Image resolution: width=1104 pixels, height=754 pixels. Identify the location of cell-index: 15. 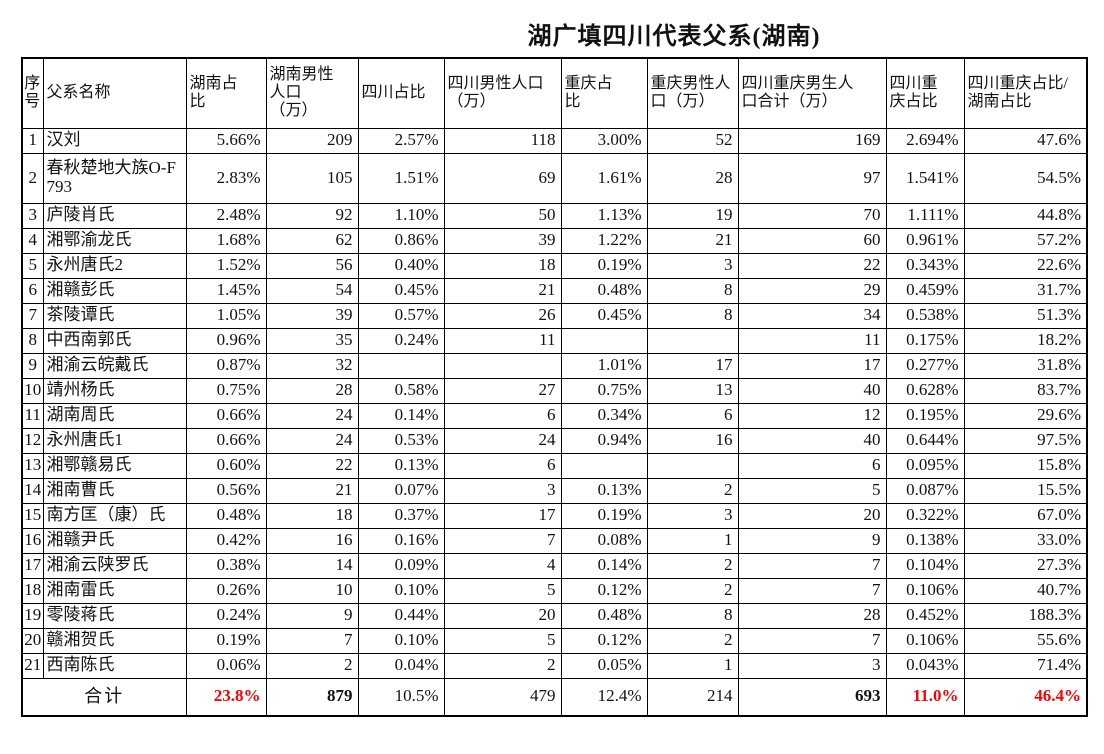
(32, 515).